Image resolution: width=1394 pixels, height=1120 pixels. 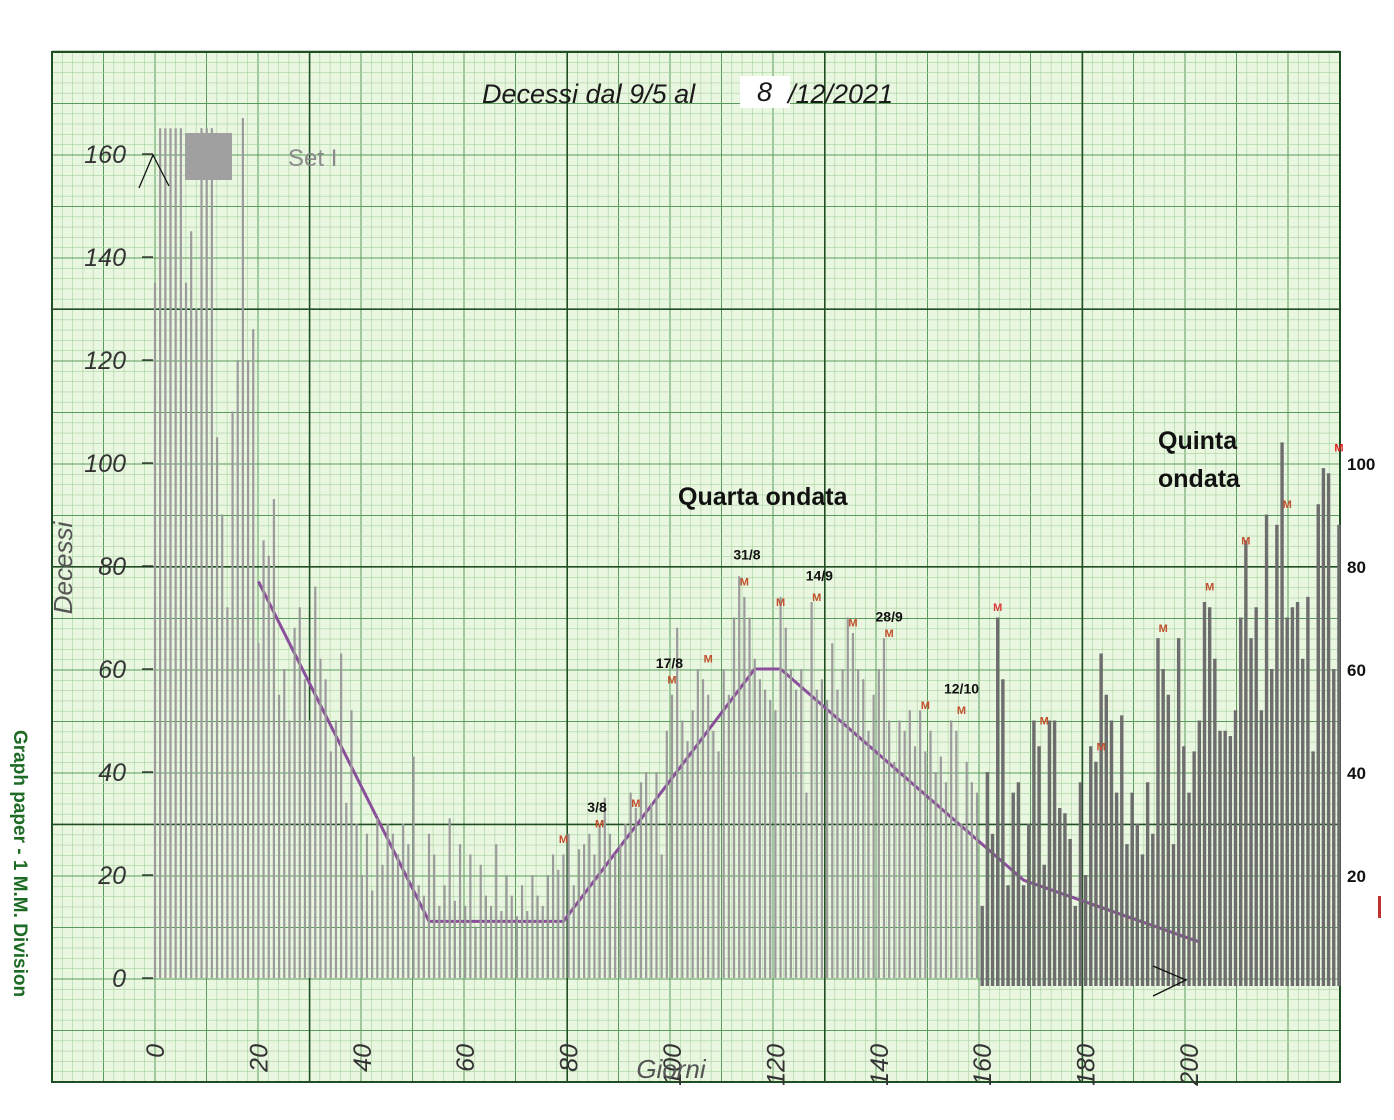 I want to click on x-tick-label: 20, so click(x=259, y=1058).